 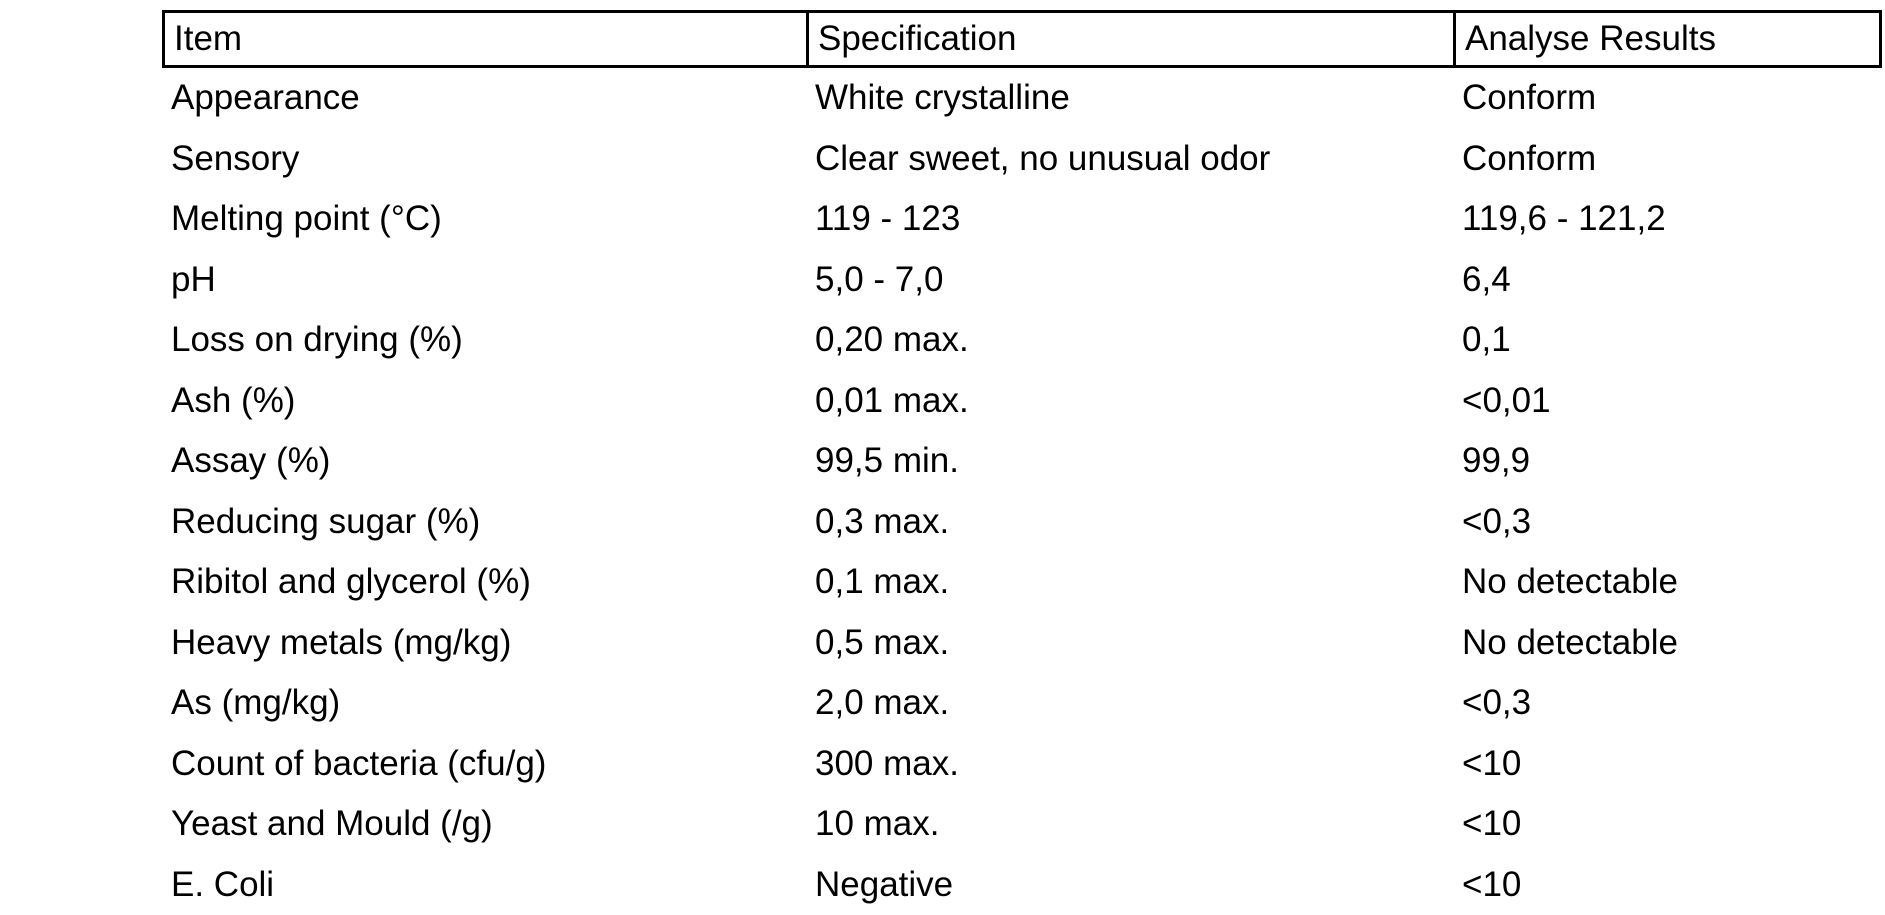 I want to click on table-cell: 0,1 max., so click(x=1129, y=582).